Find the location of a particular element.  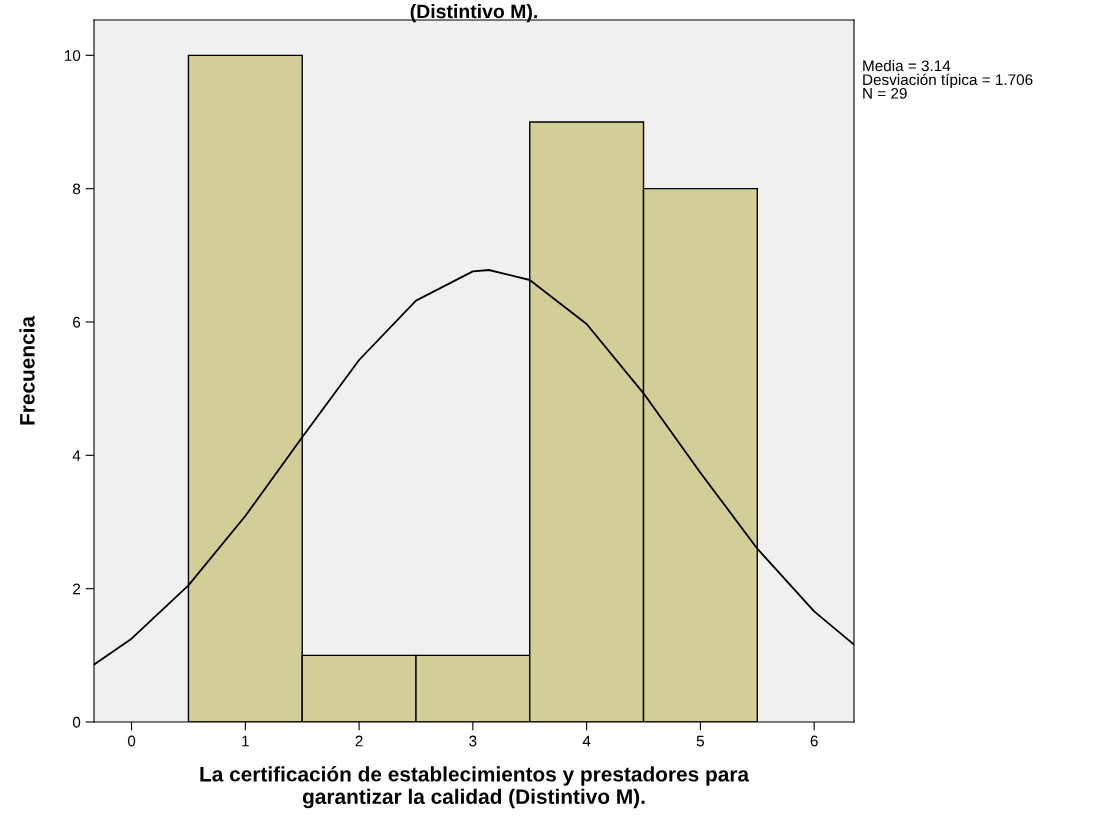

x-tick-label: 2 is located at coordinates (359, 741).